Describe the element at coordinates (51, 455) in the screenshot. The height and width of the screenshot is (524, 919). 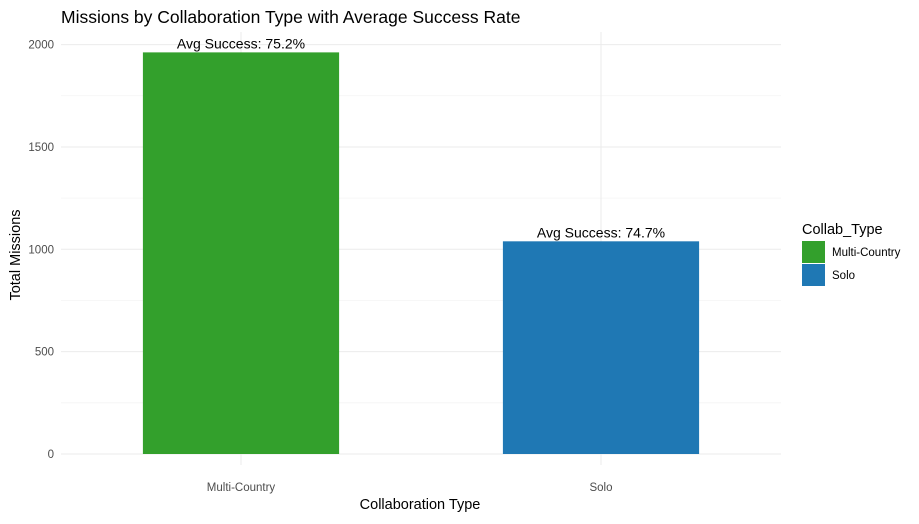
I see `y-tick-label: 0` at that location.